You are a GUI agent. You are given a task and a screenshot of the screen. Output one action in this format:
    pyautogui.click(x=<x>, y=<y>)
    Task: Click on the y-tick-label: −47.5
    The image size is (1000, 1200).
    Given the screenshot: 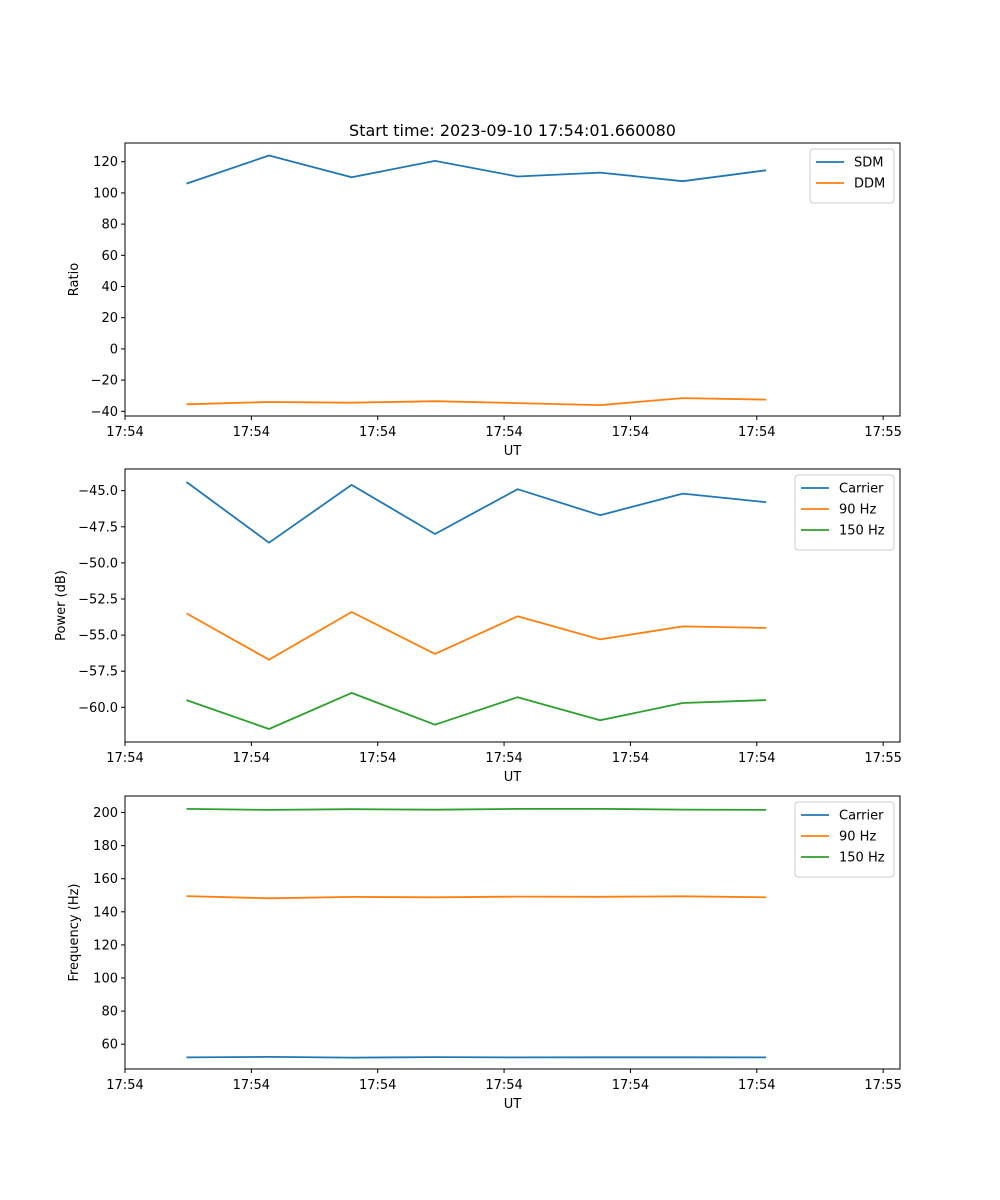 What is the action you would take?
    pyautogui.click(x=98, y=527)
    